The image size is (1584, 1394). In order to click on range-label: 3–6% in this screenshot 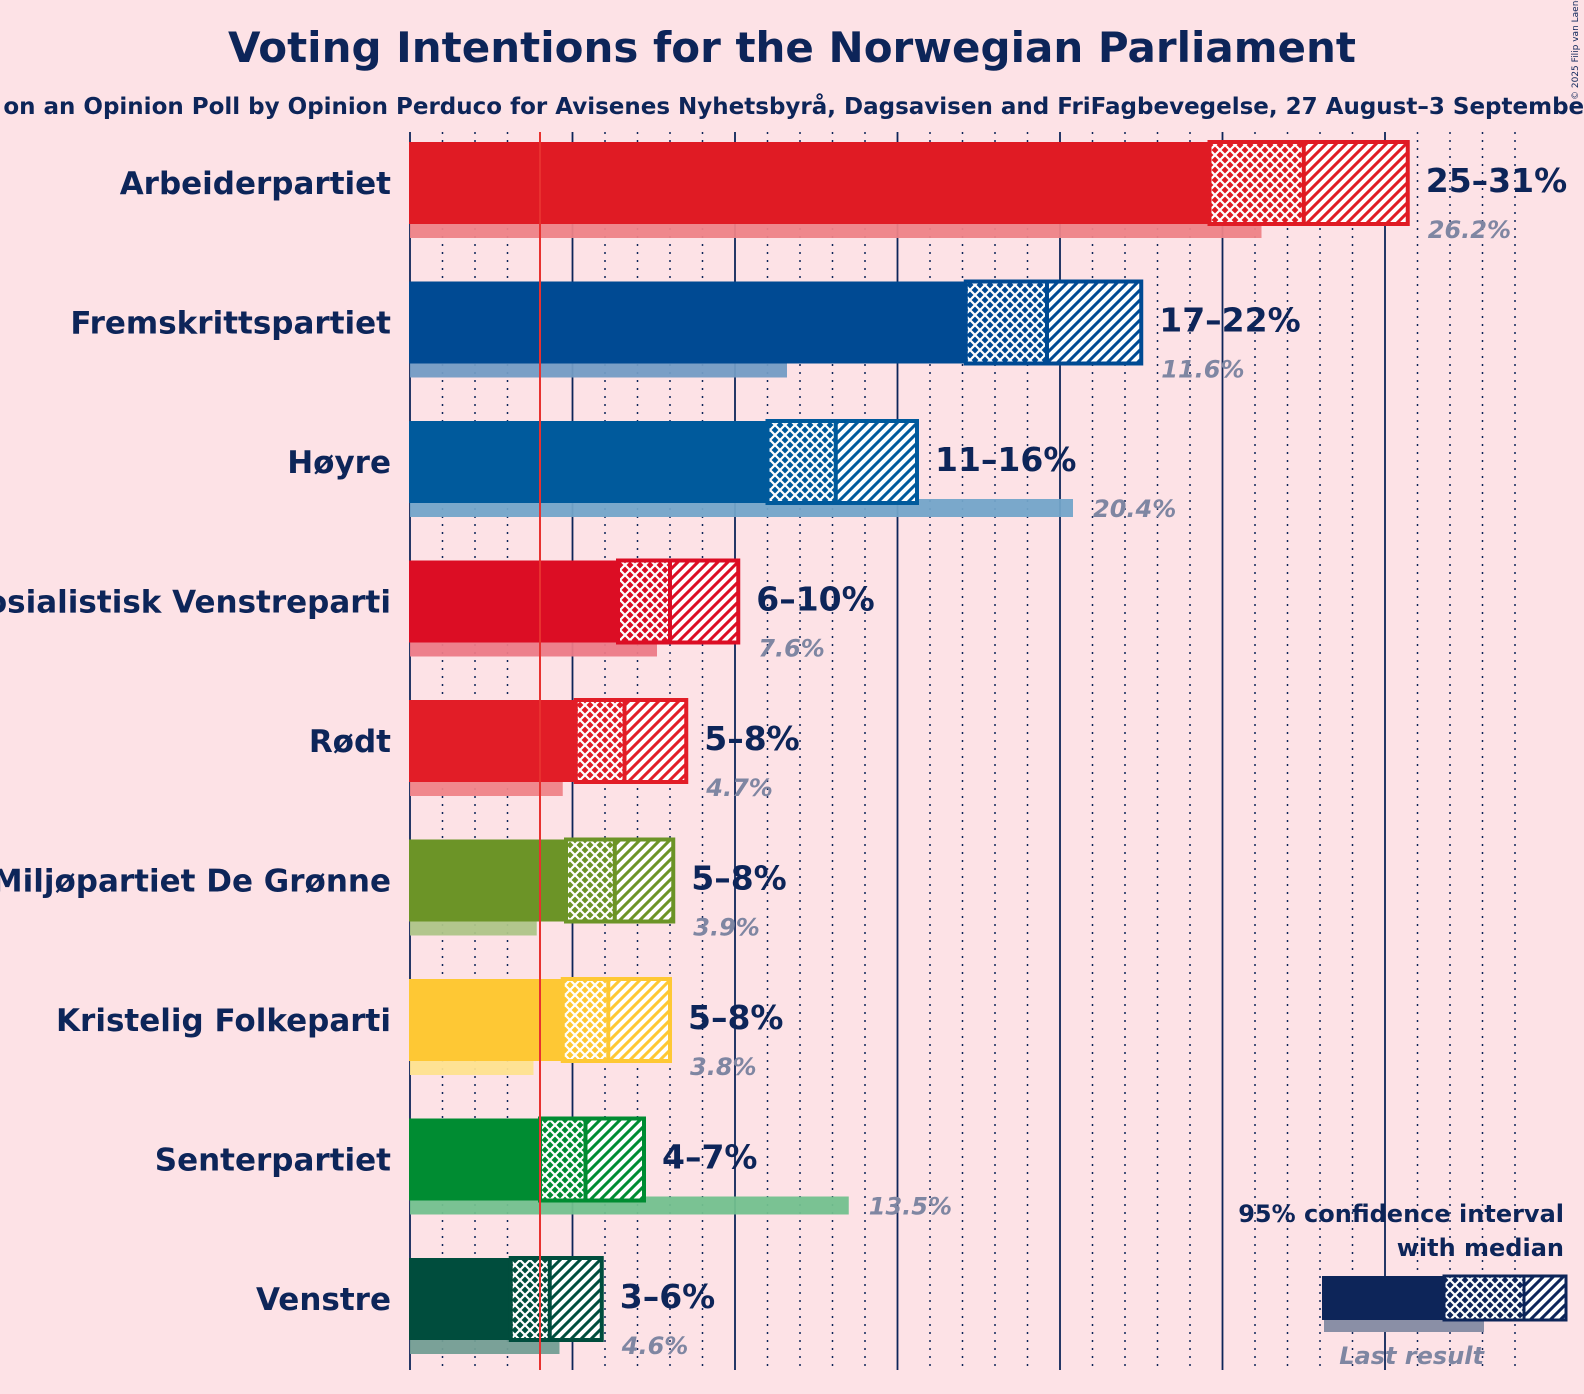, I will do `click(668, 1296)`.